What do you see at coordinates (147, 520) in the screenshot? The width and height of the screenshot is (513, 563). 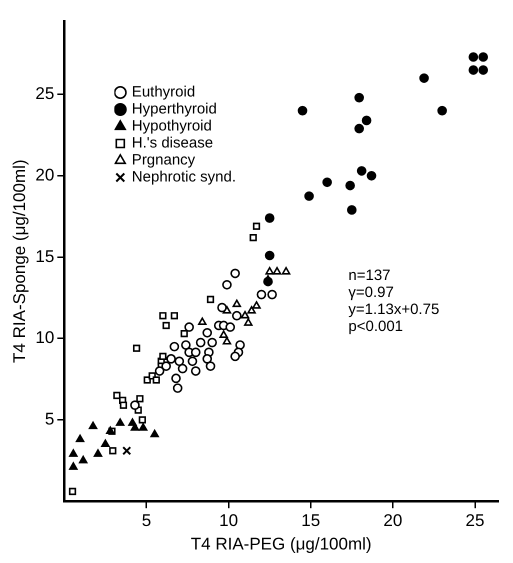 I see `x-tick-label: 5` at bounding box center [147, 520].